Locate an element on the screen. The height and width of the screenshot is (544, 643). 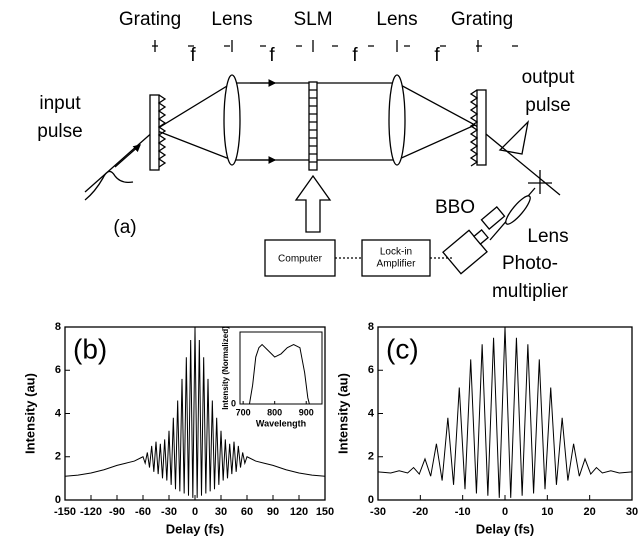
x-tick-label: -20 is located at coordinates (420, 512).